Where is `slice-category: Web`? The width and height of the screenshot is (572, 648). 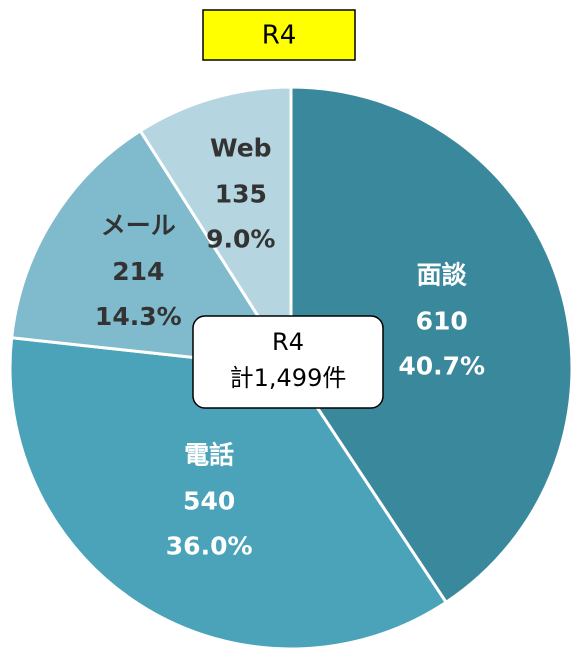
slice-category: Web is located at coordinates (241, 147).